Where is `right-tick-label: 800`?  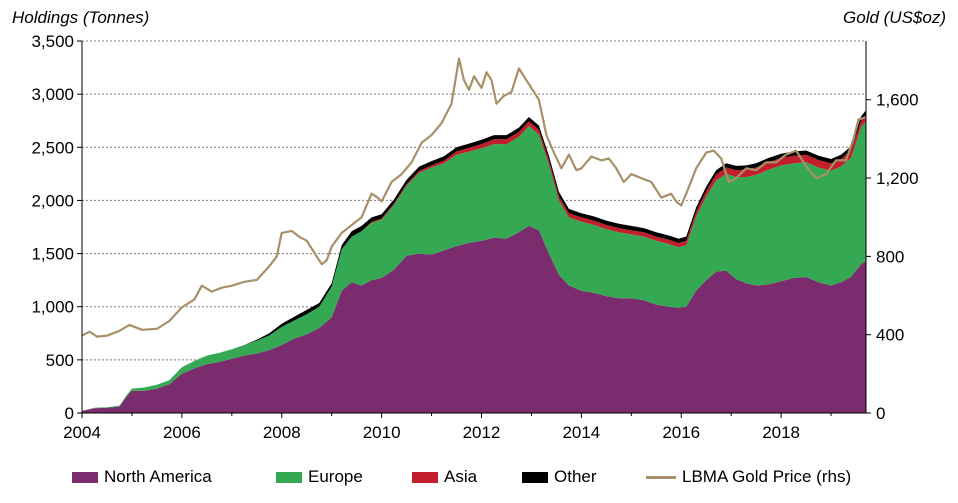 right-tick-label: 800 is located at coordinates (890, 256).